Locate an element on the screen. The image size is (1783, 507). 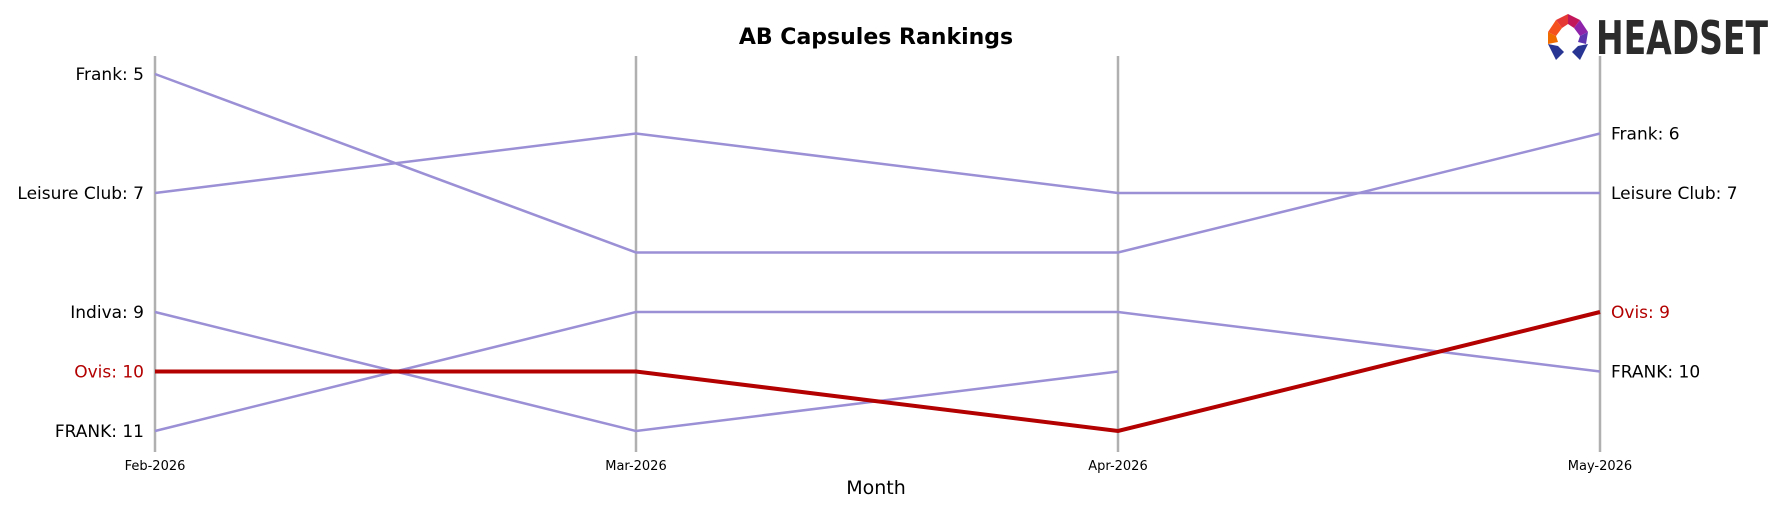
series-line-leisure-club is located at coordinates (877, 163).